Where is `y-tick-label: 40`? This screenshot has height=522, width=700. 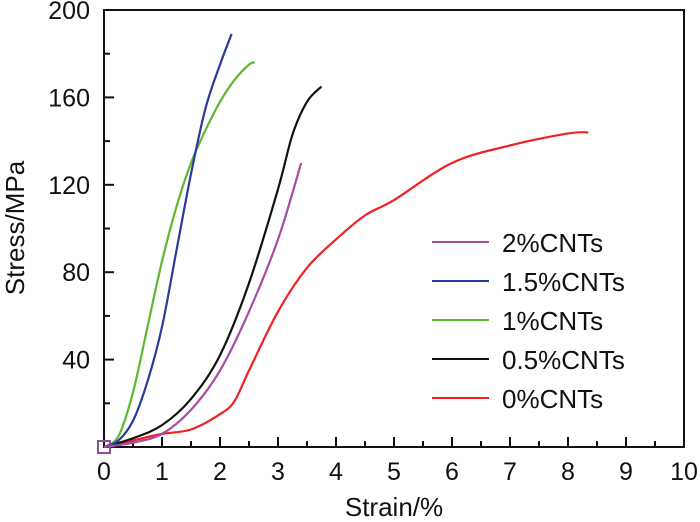 y-tick-label: 40 is located at coordinates (76, 361).